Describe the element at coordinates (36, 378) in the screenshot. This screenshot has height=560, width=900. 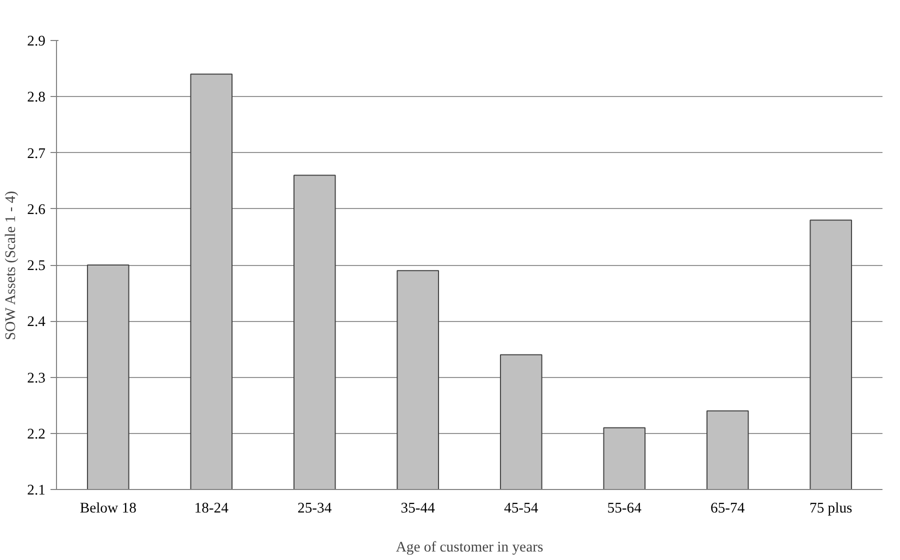
I see `y-tick-label: 2.3` at that location.